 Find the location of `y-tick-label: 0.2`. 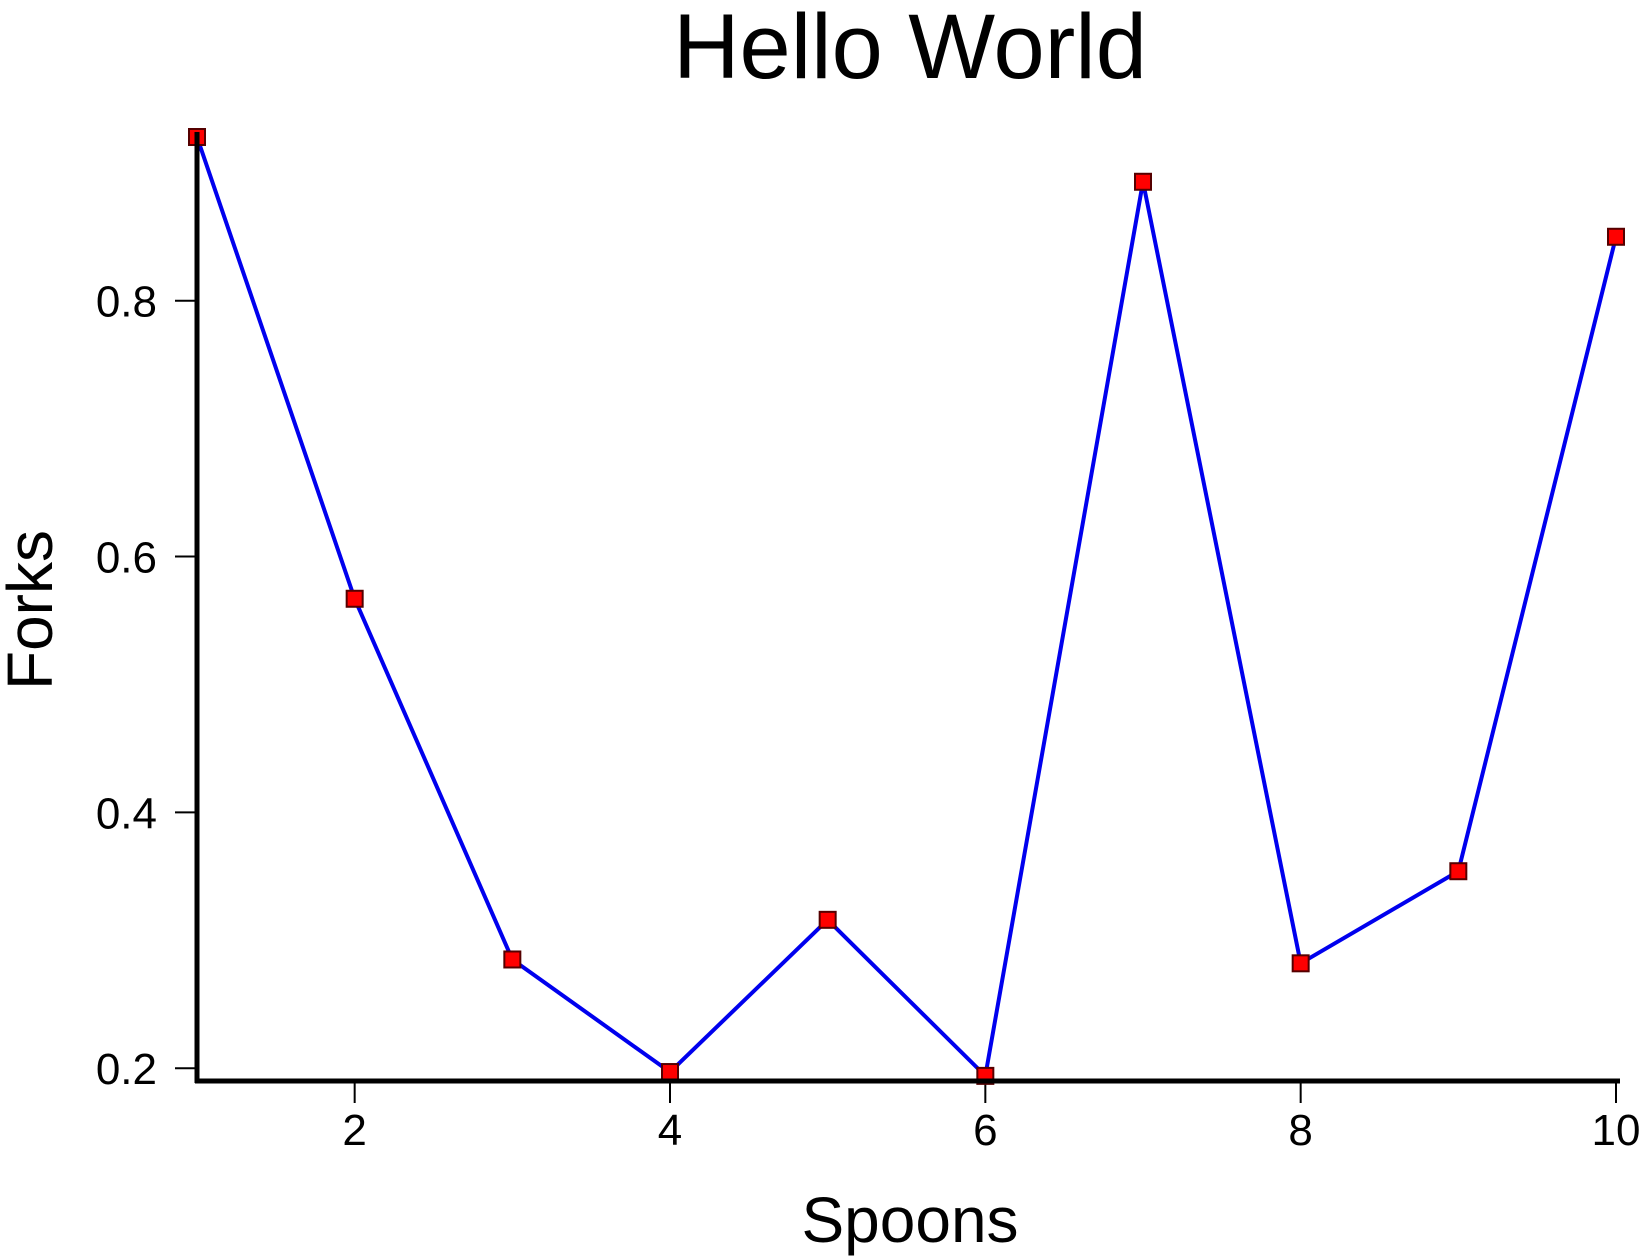

y-tick-label: 0.2 is located at coordinates (126, 1069).